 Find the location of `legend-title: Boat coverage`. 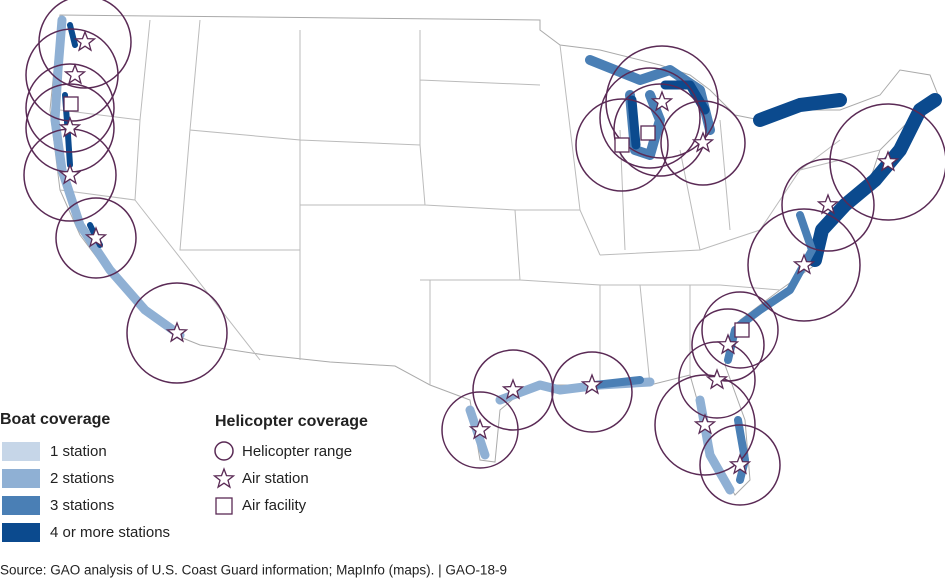

legend-title: Boat coverage is located at coordinates (55, 419).